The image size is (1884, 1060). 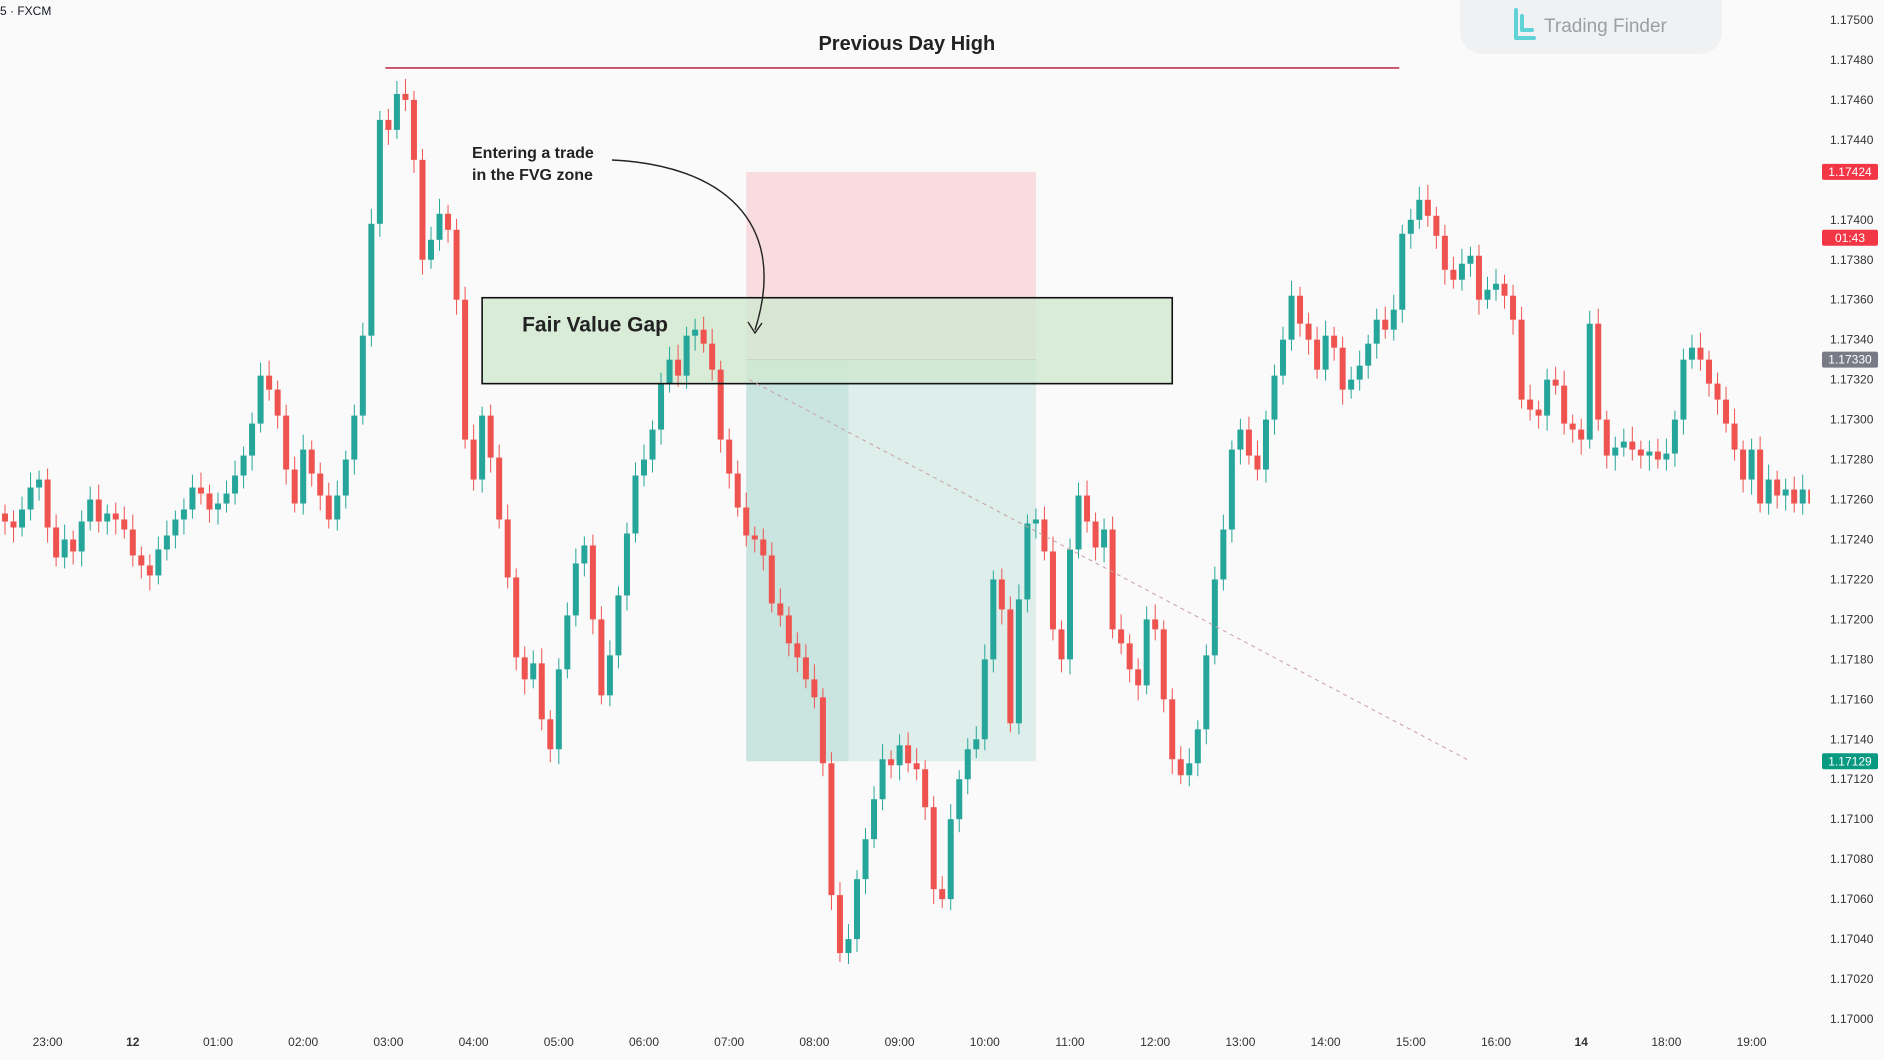 I want to click on y-tick-label: 1.17040, so click(x=1852, y=939).